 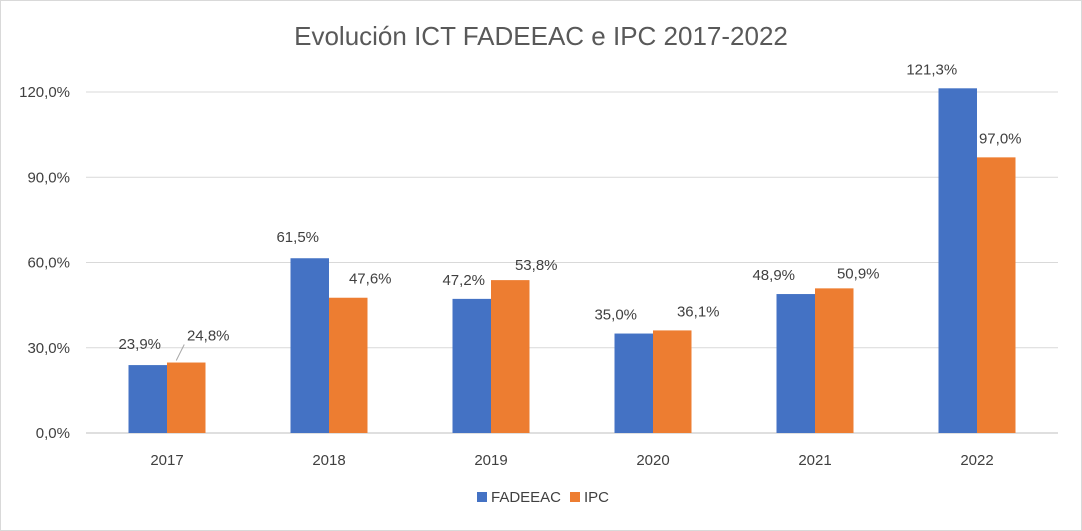 What do you see at coordinates (652, 460) in the screenshot?
I see `x-tick-label: 2020` at bounding box center [652, 460].